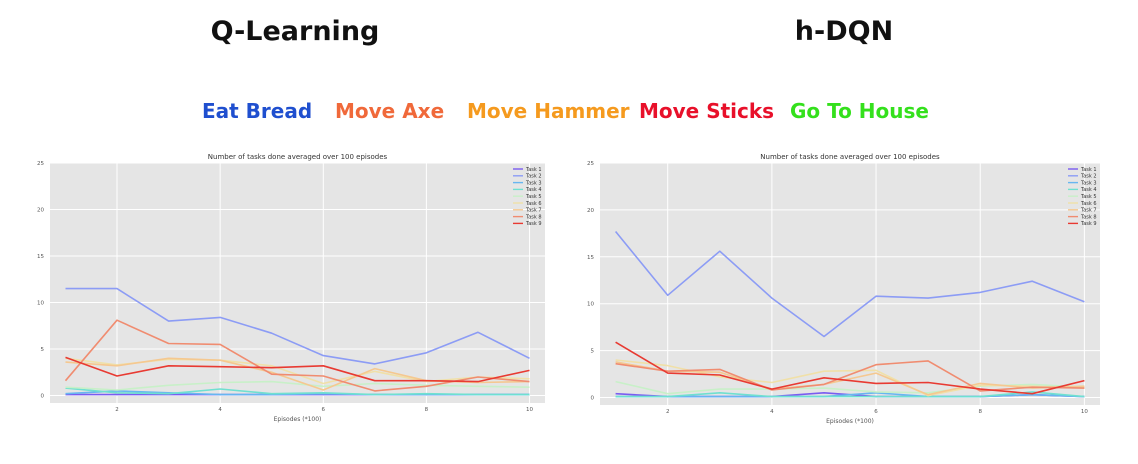  Describe the element at coordinates (707, 111) in the screenshot. I see `legend-move-sticks: Move Sticks` at that location.